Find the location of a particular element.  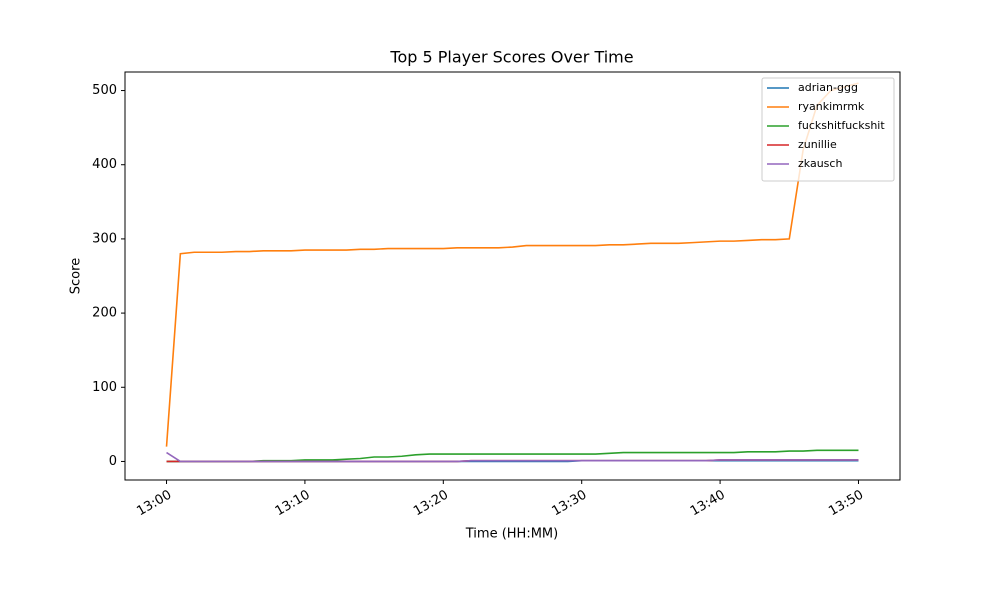

legend-label: adrian-ggg is located at coordinates (828, 87).